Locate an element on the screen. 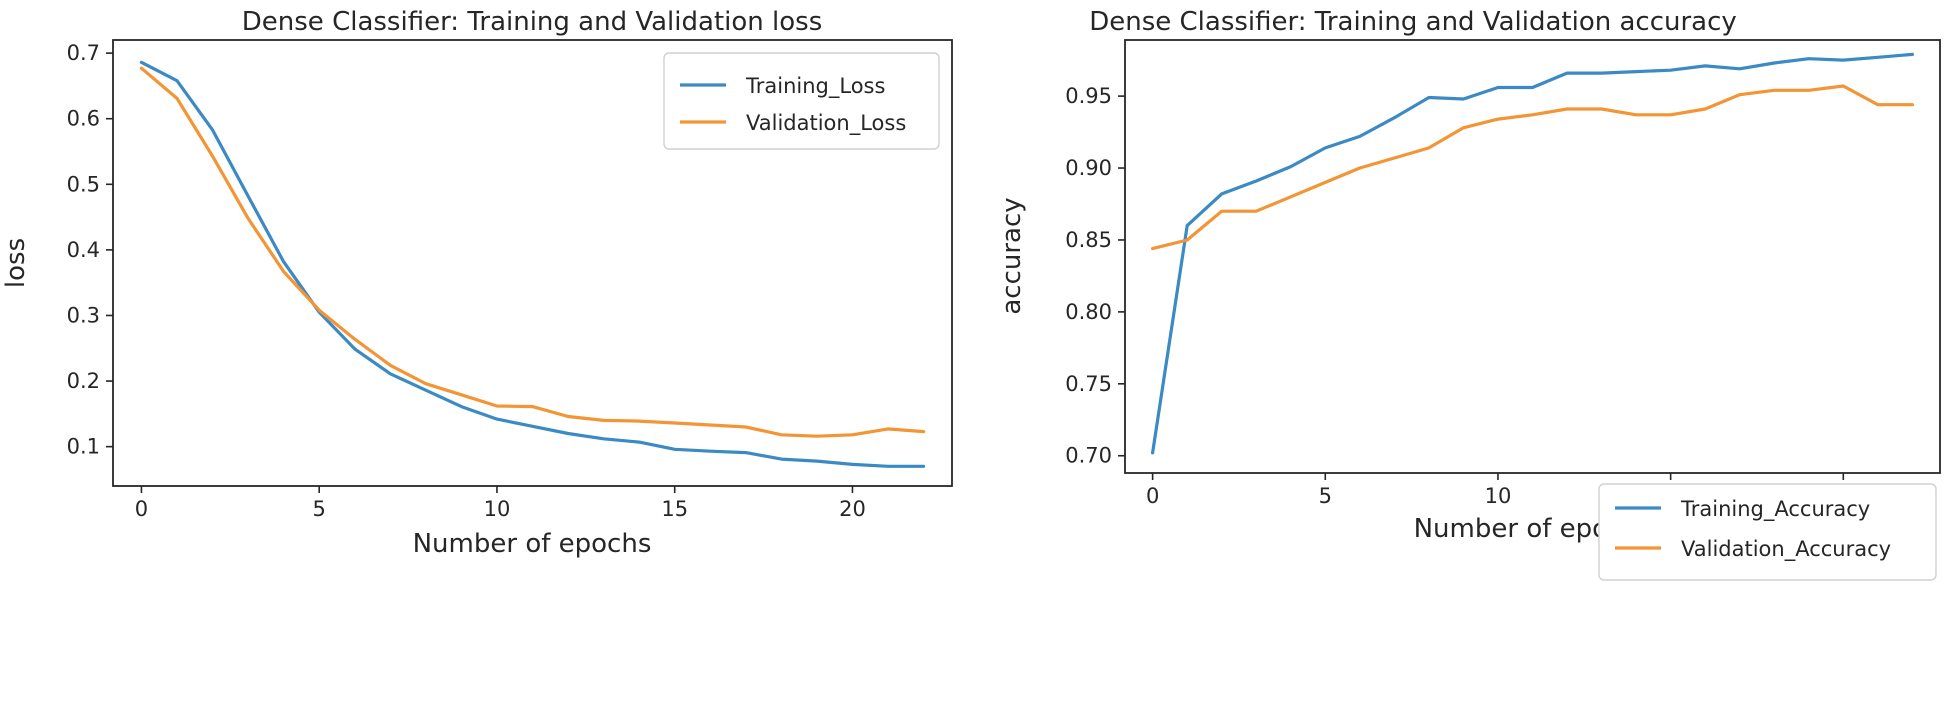 This screenshot has width=1950, height=702. accuracy-y-tick-label: 0.80 is located at coordinates (1088, 312).